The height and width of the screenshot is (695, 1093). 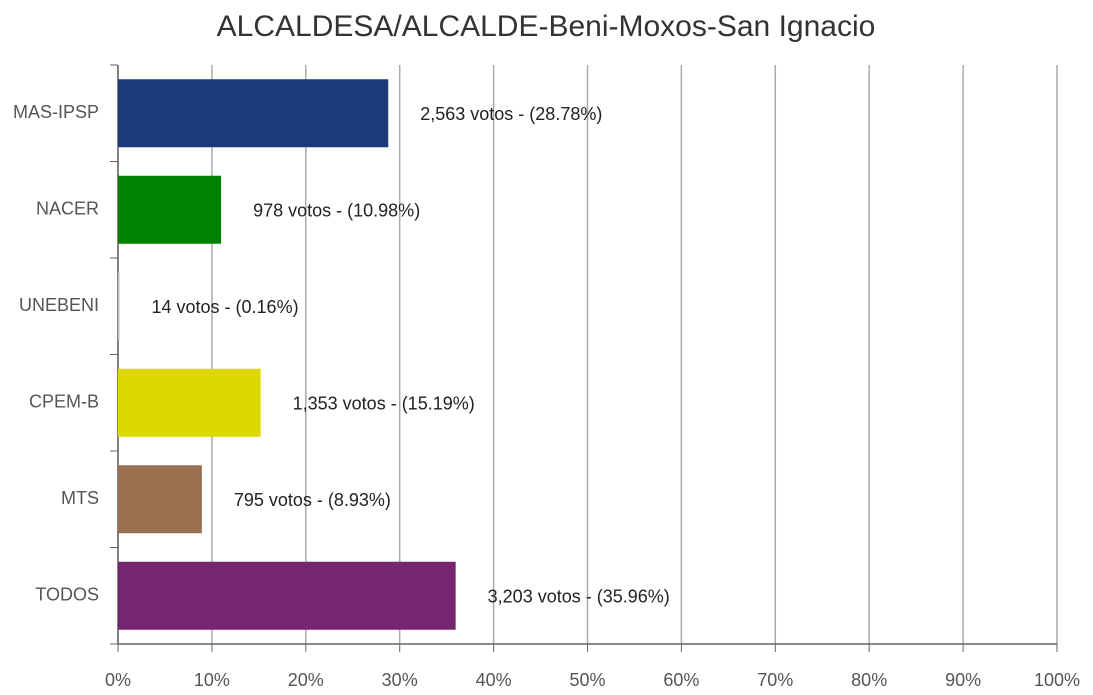 What do you see at coordinates (212, 680) in the screenshot?
I see `x-tick-label: 10%` at bounding box center [212, 680].